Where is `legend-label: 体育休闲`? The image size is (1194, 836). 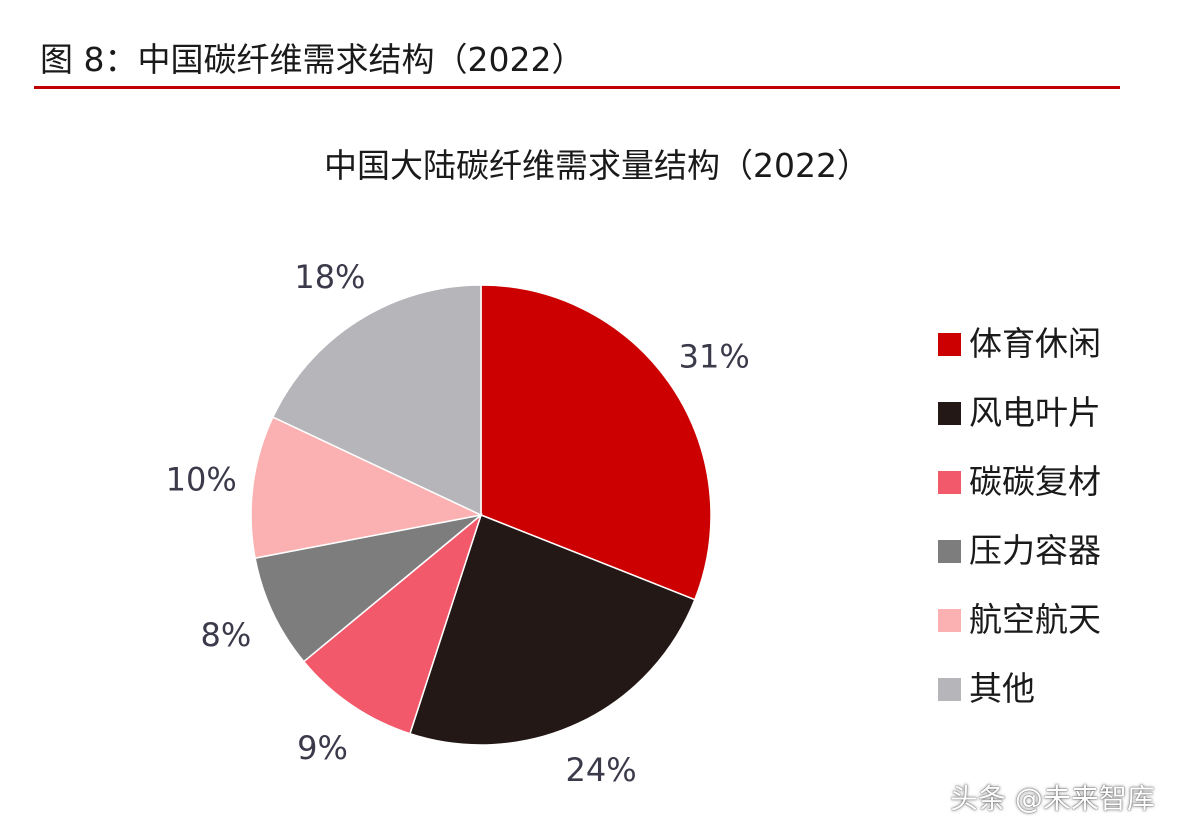 legend-label: 体育休闲 is located at coordinates (1035, 343).